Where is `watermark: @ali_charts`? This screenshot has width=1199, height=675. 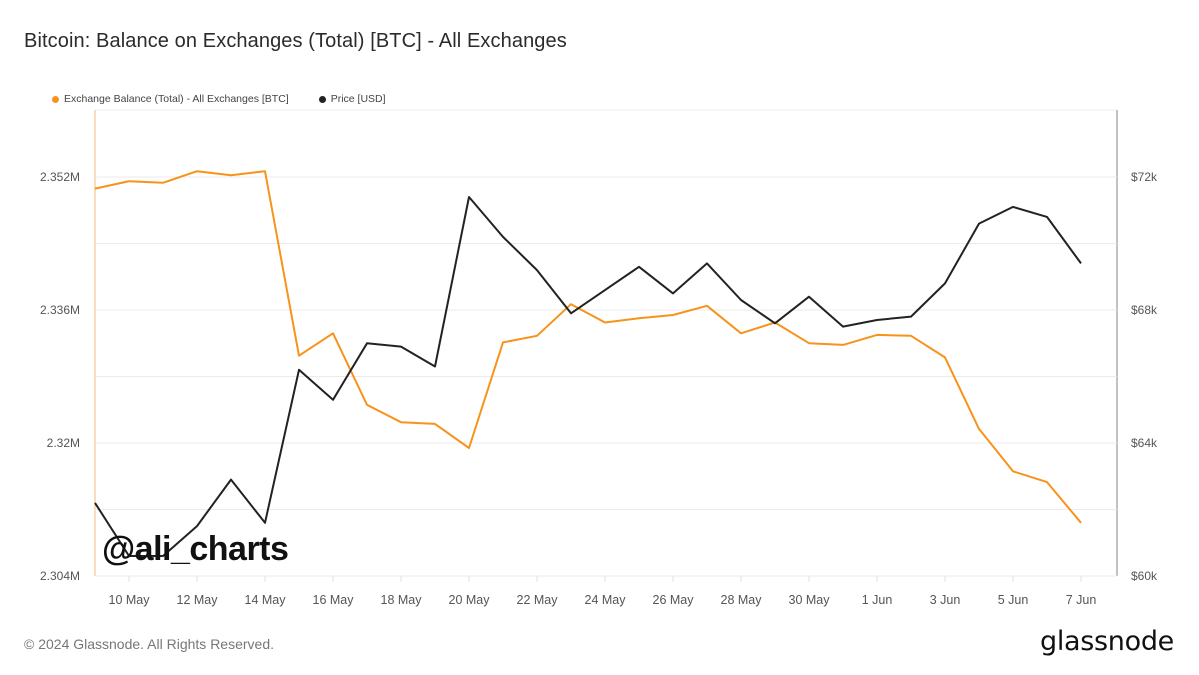 watermark: @ali_charts is located at coordinates (195, 549).